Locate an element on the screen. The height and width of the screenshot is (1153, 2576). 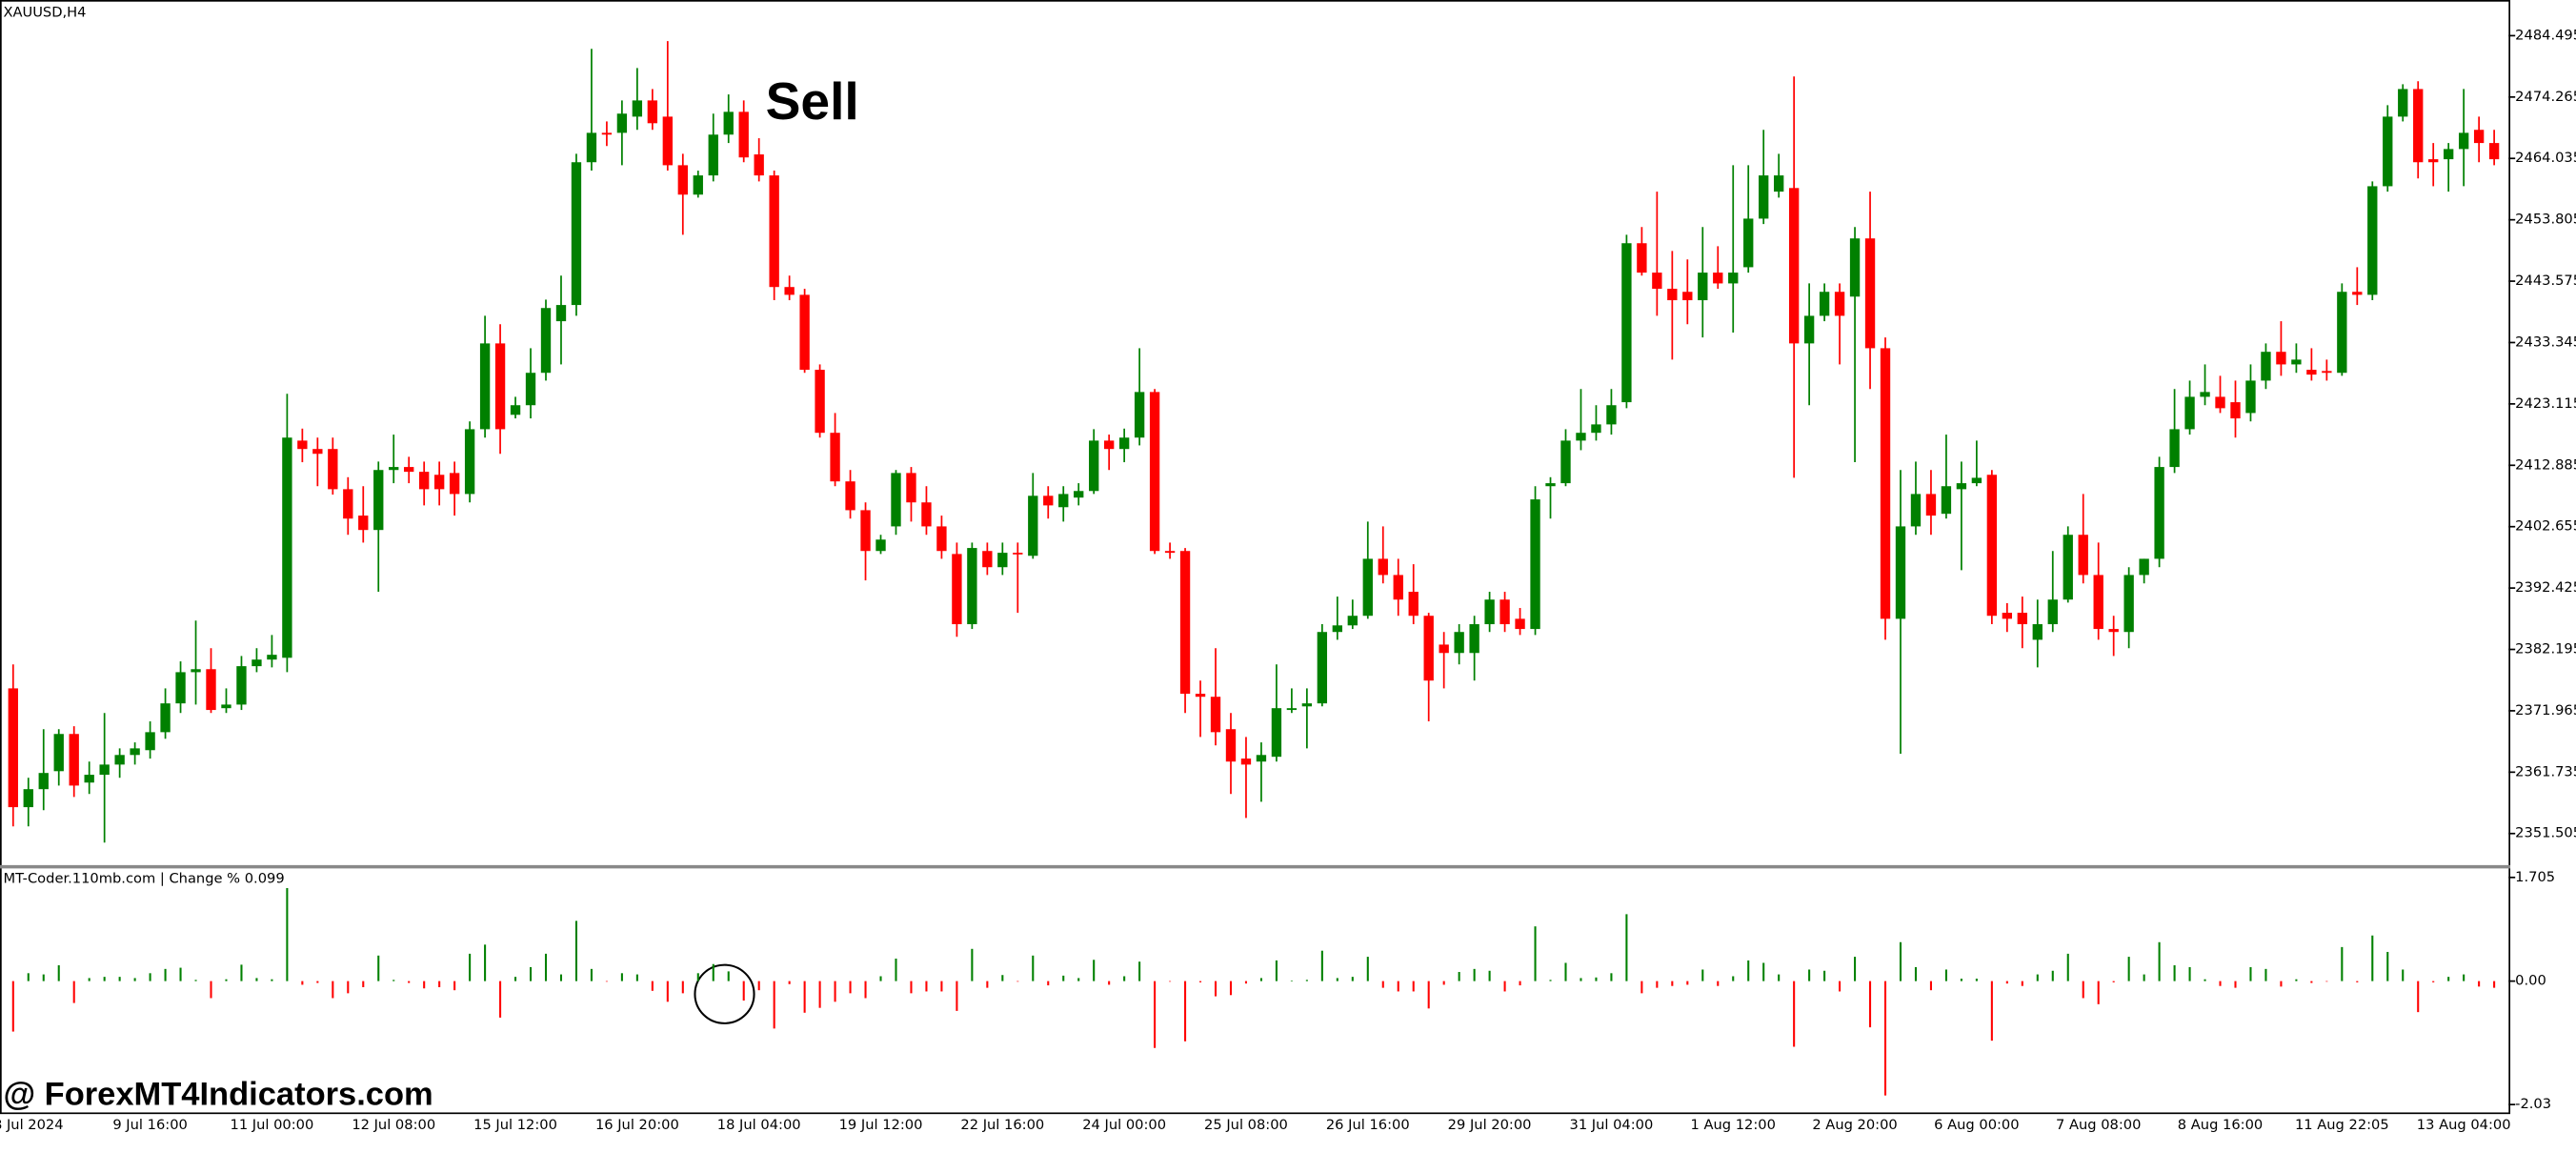
y-tick-label: 2412.885 is located at coordinates (2546, 464).